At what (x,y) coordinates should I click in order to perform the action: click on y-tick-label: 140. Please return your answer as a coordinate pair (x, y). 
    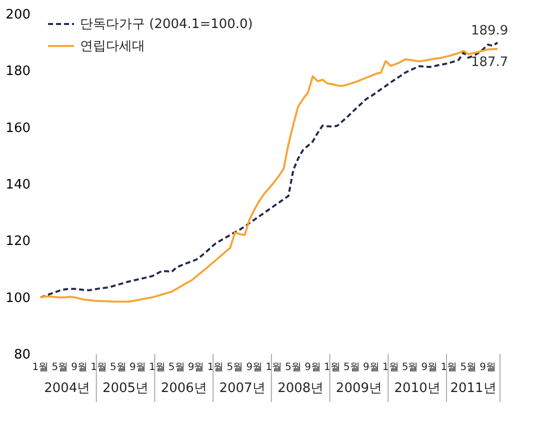
    Looking at the image, I should click on (18, 185).